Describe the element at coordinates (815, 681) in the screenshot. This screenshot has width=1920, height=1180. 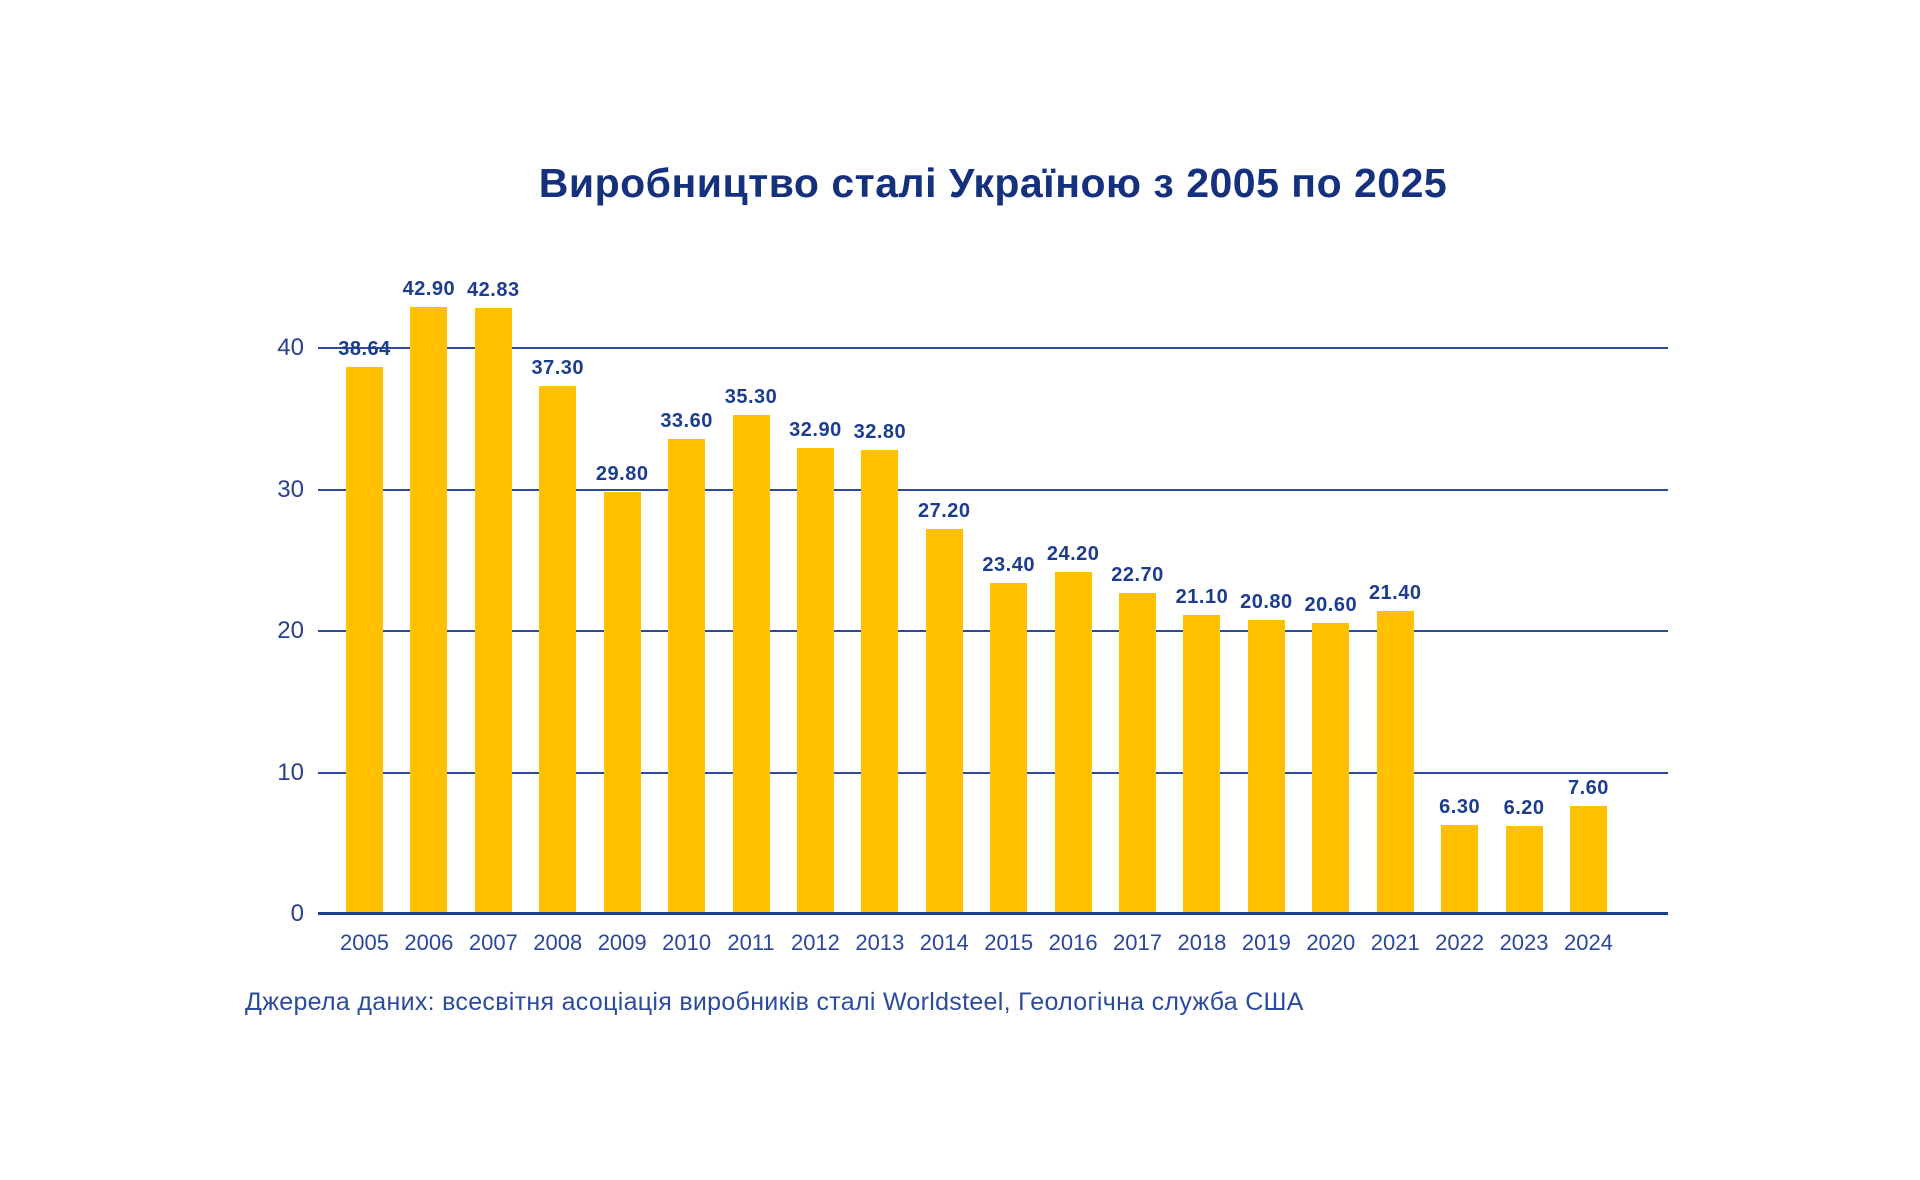
I see `bar-2012` at that location.